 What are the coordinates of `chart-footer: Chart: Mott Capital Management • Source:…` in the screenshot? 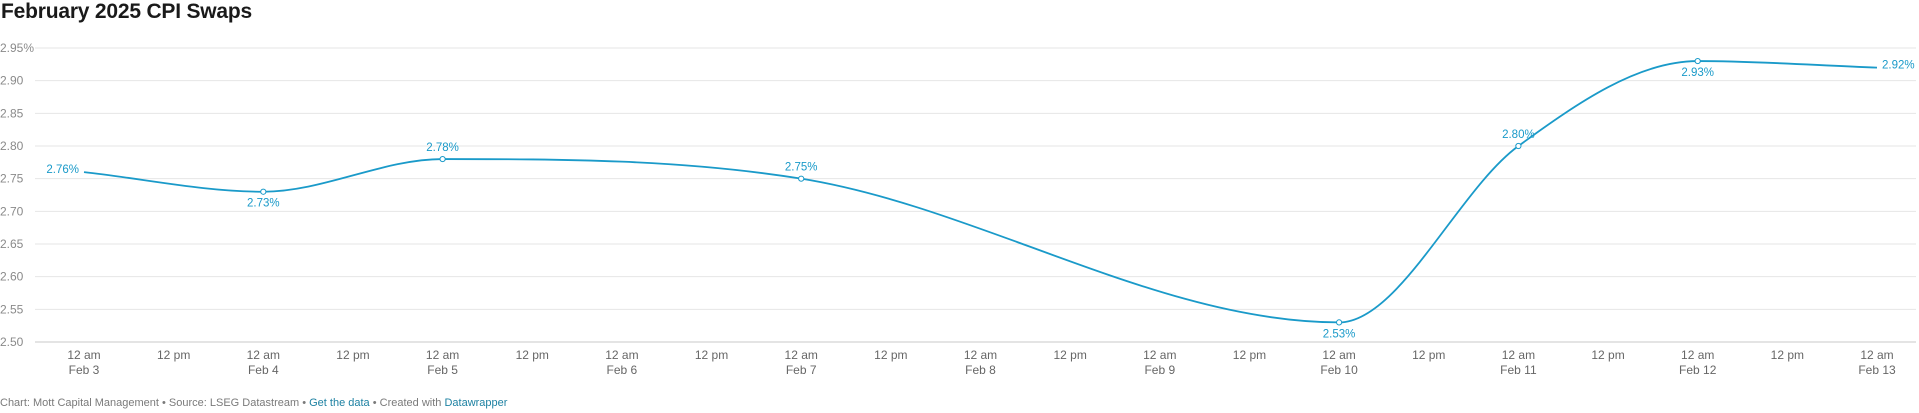 It's located at (253, 403).